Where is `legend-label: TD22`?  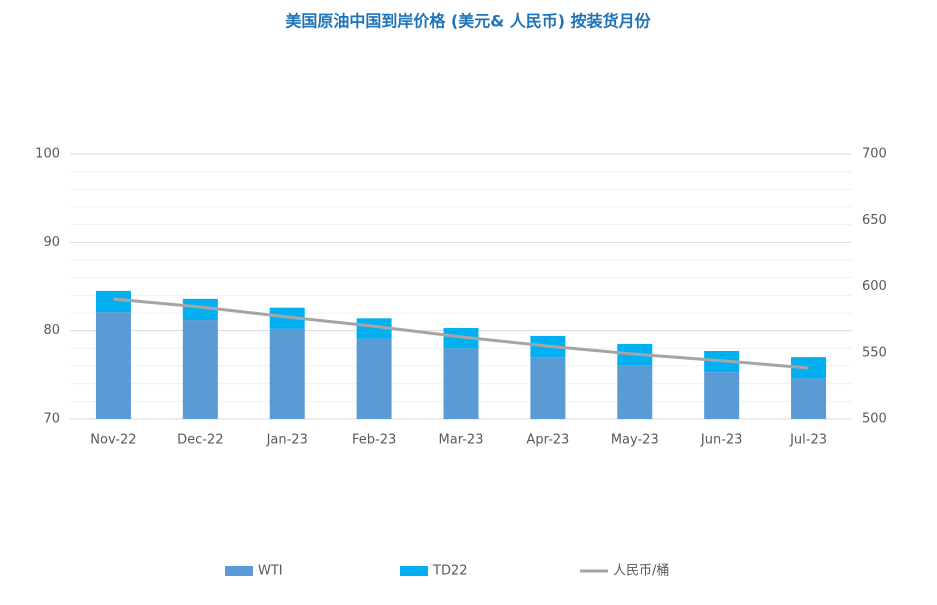 legend-label: TD22 is located at coordinates (450, 571).